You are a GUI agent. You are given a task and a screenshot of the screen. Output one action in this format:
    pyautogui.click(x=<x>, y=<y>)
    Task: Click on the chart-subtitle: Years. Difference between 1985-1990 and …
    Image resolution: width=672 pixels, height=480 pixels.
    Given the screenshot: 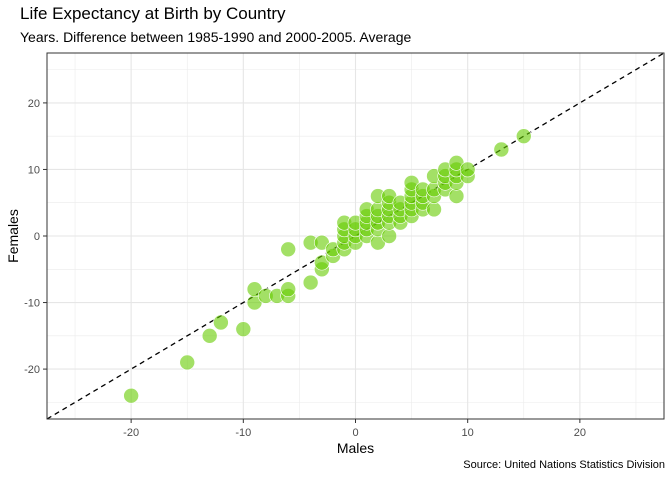 What is the action you would take?
    pyautogui.click(x=216, y=37)
    